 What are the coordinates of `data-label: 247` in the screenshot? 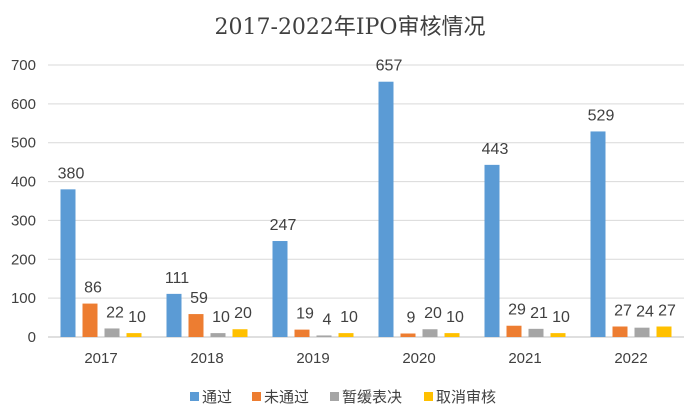 It's located at (283, 225).